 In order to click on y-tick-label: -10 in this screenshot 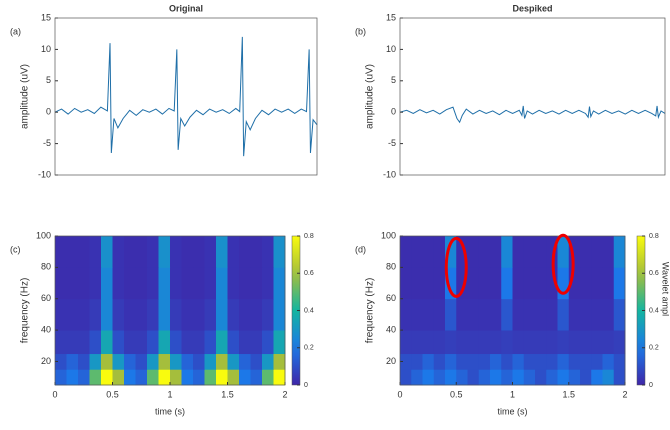, I will do `click(389, 174)`.